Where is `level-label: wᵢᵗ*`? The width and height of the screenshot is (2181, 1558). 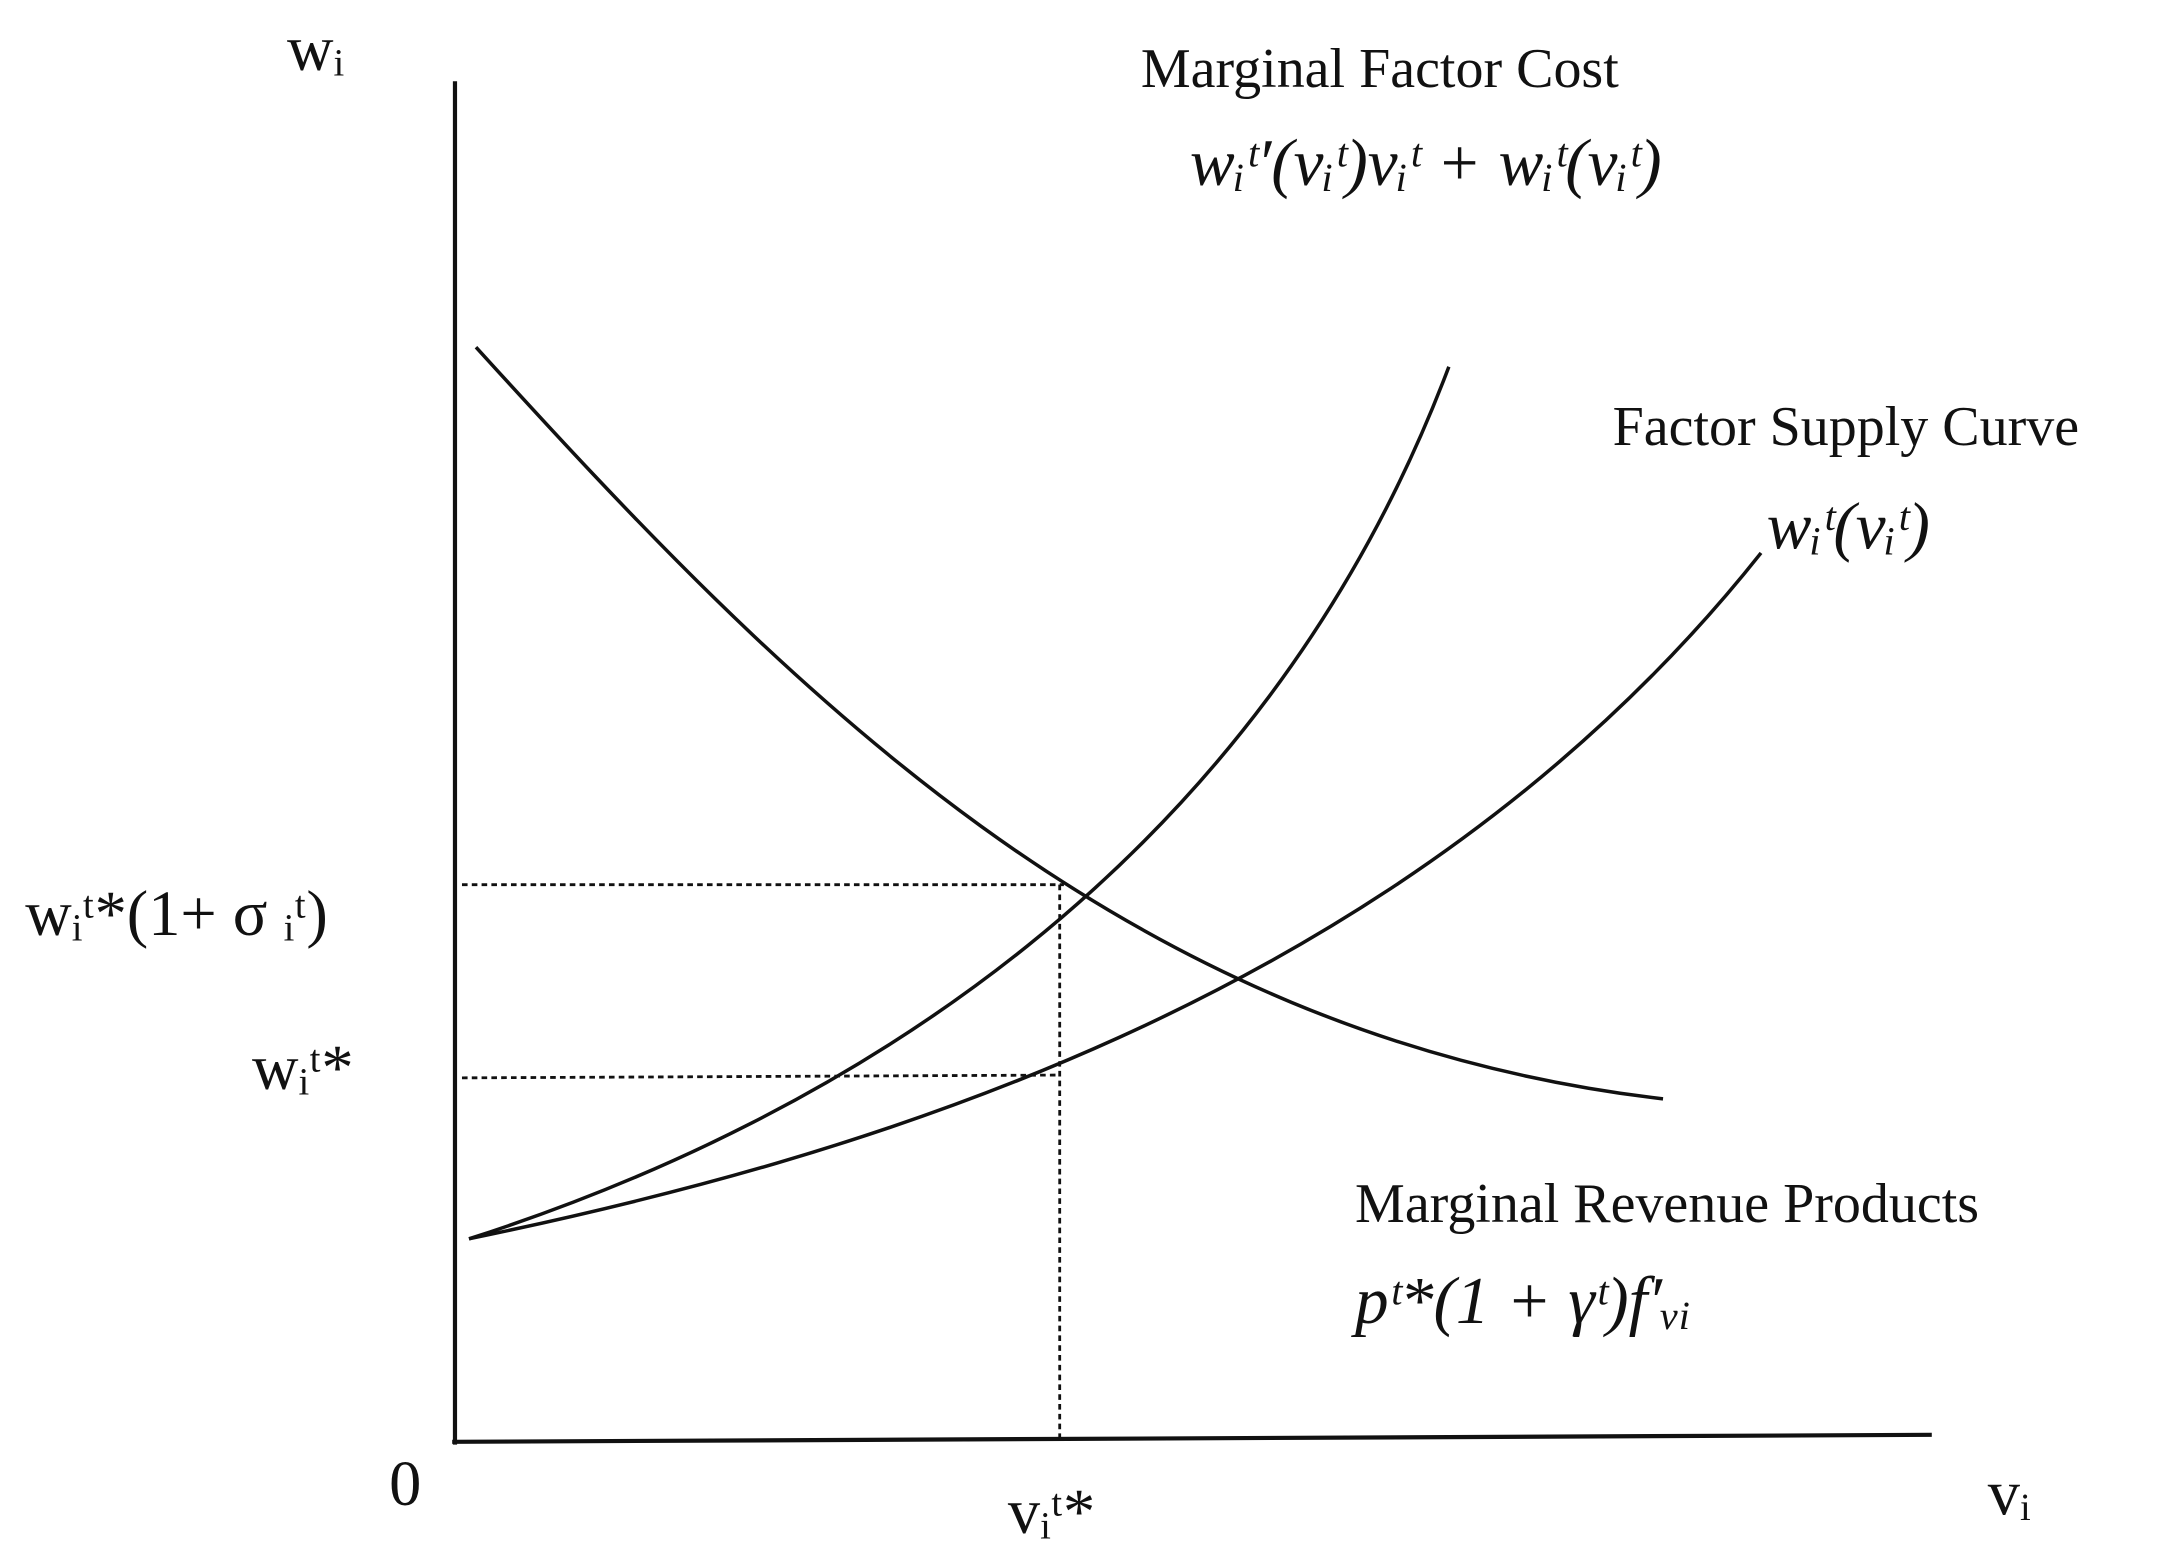
level-label: wᵢᵗ* is located at coordinates (303, 1067).